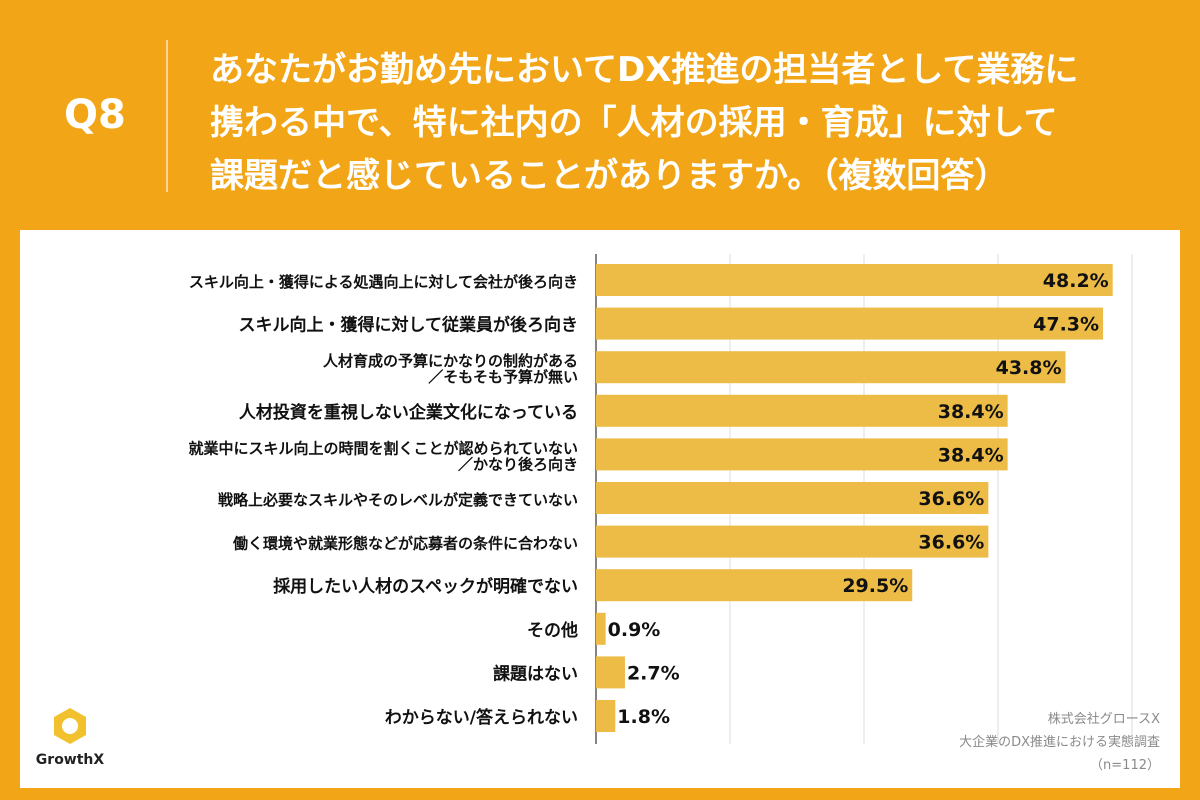 The height and width of the screenshot is (800, 1200). What do you see at coordinates (383, 282) in the screenshot?
I see `category-label: スキル向上・獲得による処遇向上に対して会社が後ろ向き` at bounding box center [383, 282].